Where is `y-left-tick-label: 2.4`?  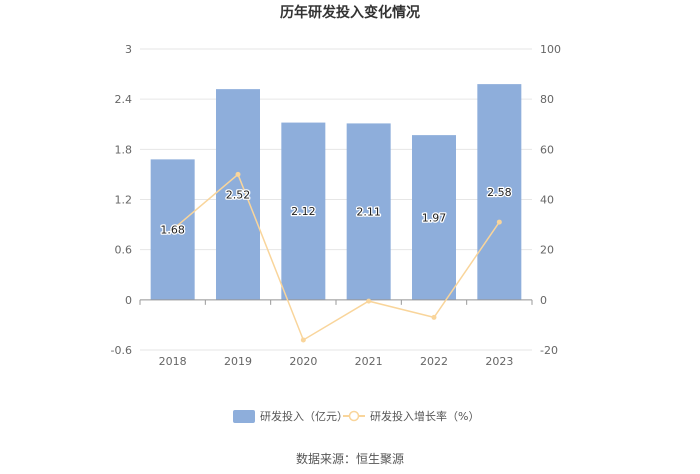 y-left-tick-label: 2.4 is located at coordinates (124, 99).